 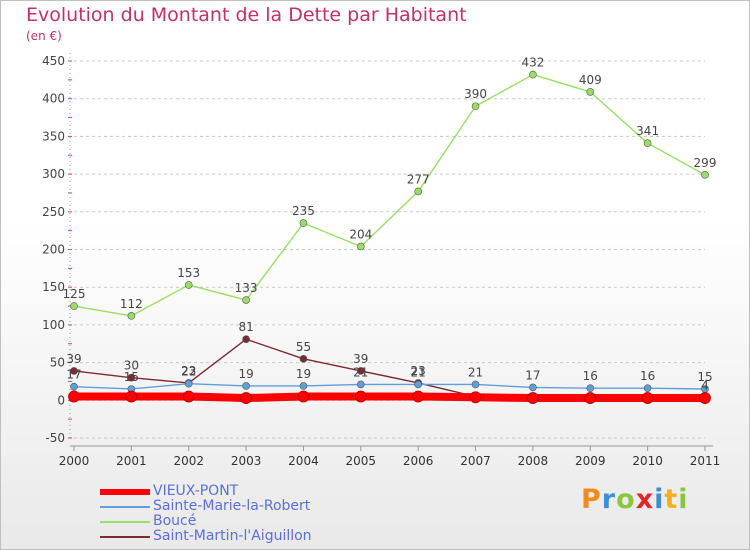 I want to click on data-label: 125, so click(x=74, y=294).